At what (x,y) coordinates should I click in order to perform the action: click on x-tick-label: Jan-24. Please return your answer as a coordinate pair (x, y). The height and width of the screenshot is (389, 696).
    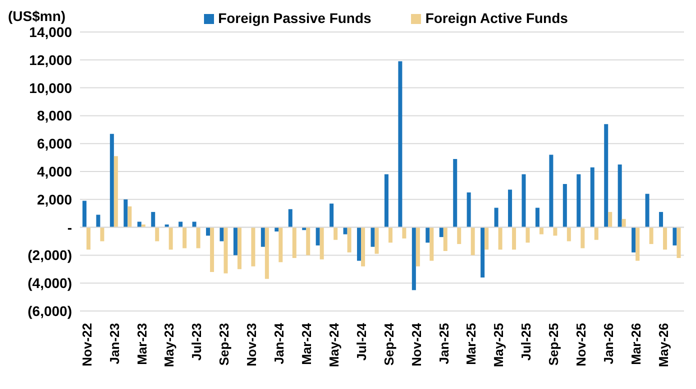
    Looking at the image, I should click on (279, 343).